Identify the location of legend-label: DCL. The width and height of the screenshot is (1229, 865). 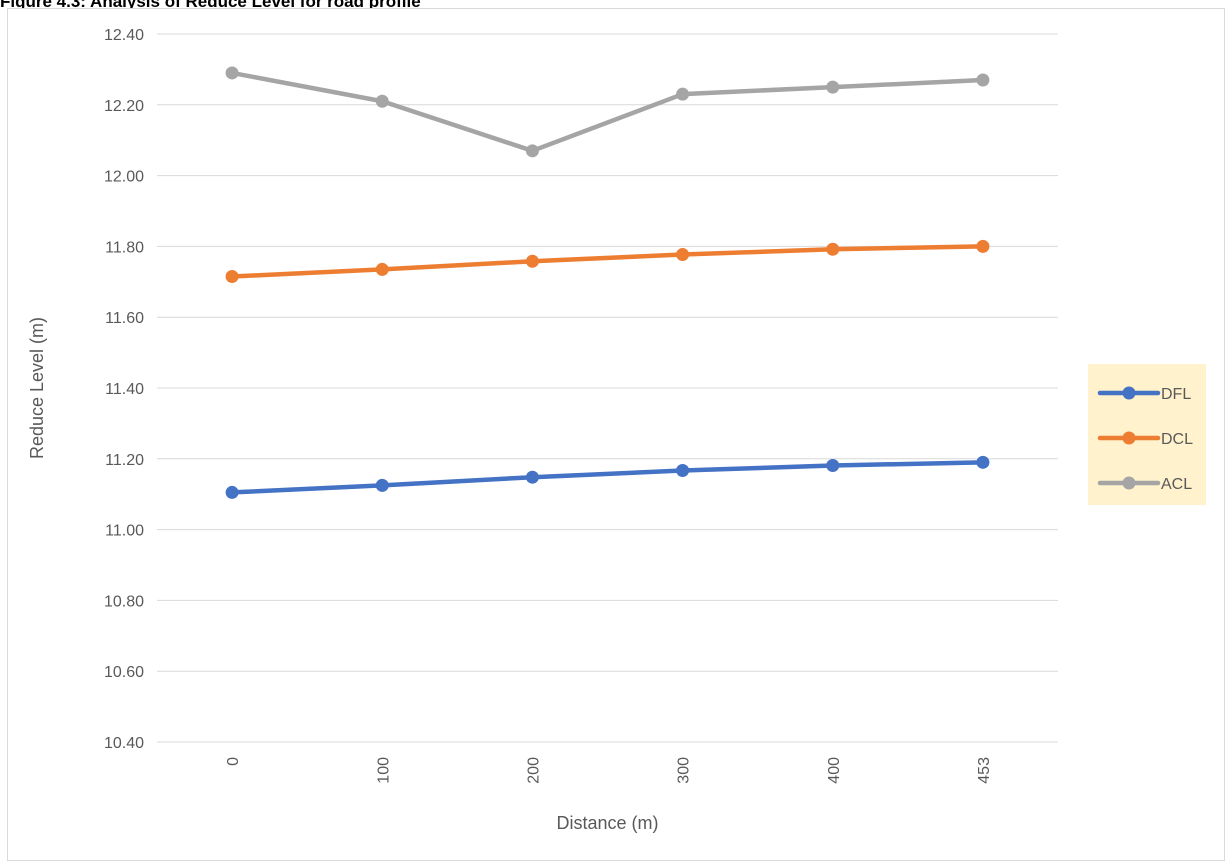
(1177, 439).